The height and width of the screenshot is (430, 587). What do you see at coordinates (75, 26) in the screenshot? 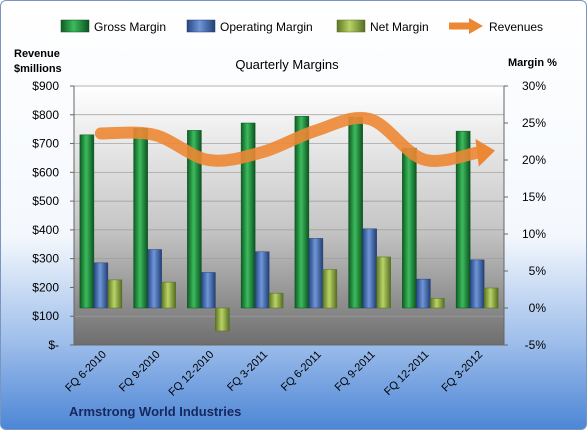
I see `legend-swatch-gross-margin` at bounding box center [75, 26].